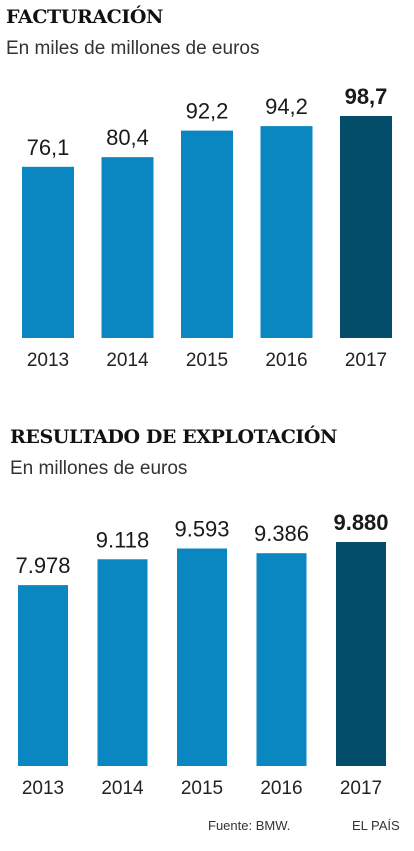 The height and width of the screenshot is (851, 414). I want to click on chart-subtitle: En millones de euros, so click(99, 468).